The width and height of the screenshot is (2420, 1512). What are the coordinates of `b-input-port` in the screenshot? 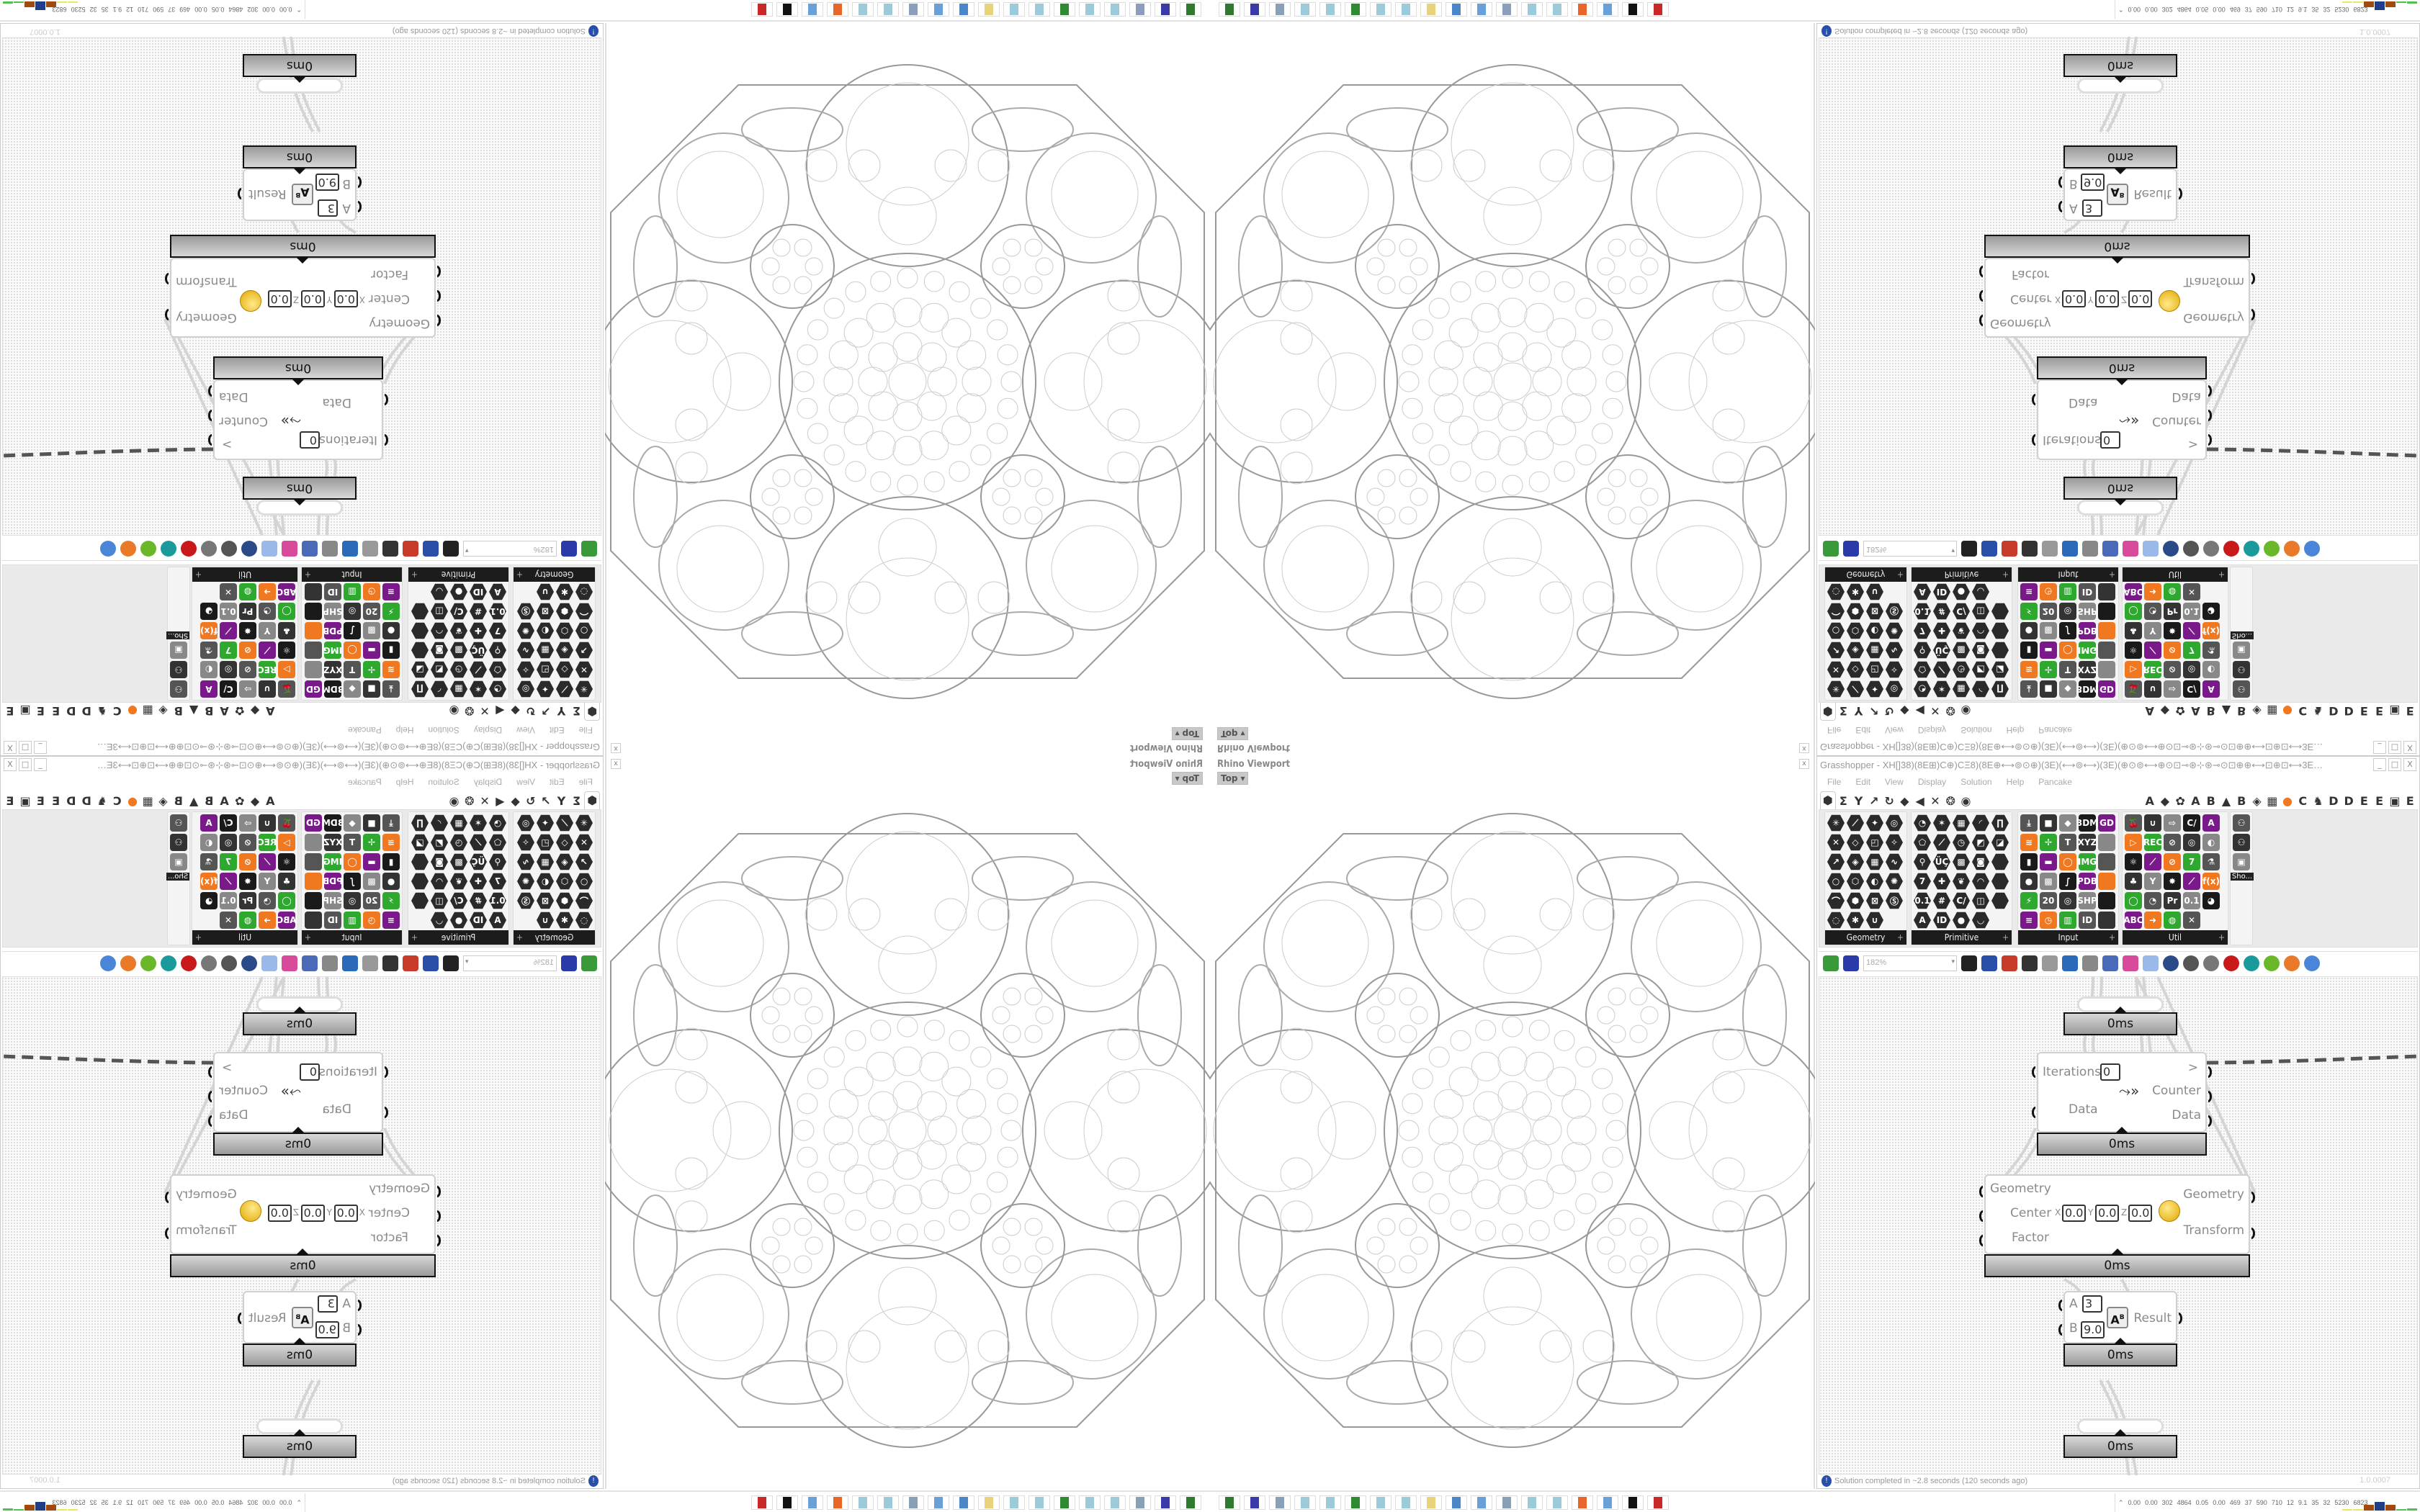 It's located at (2060, 1330).